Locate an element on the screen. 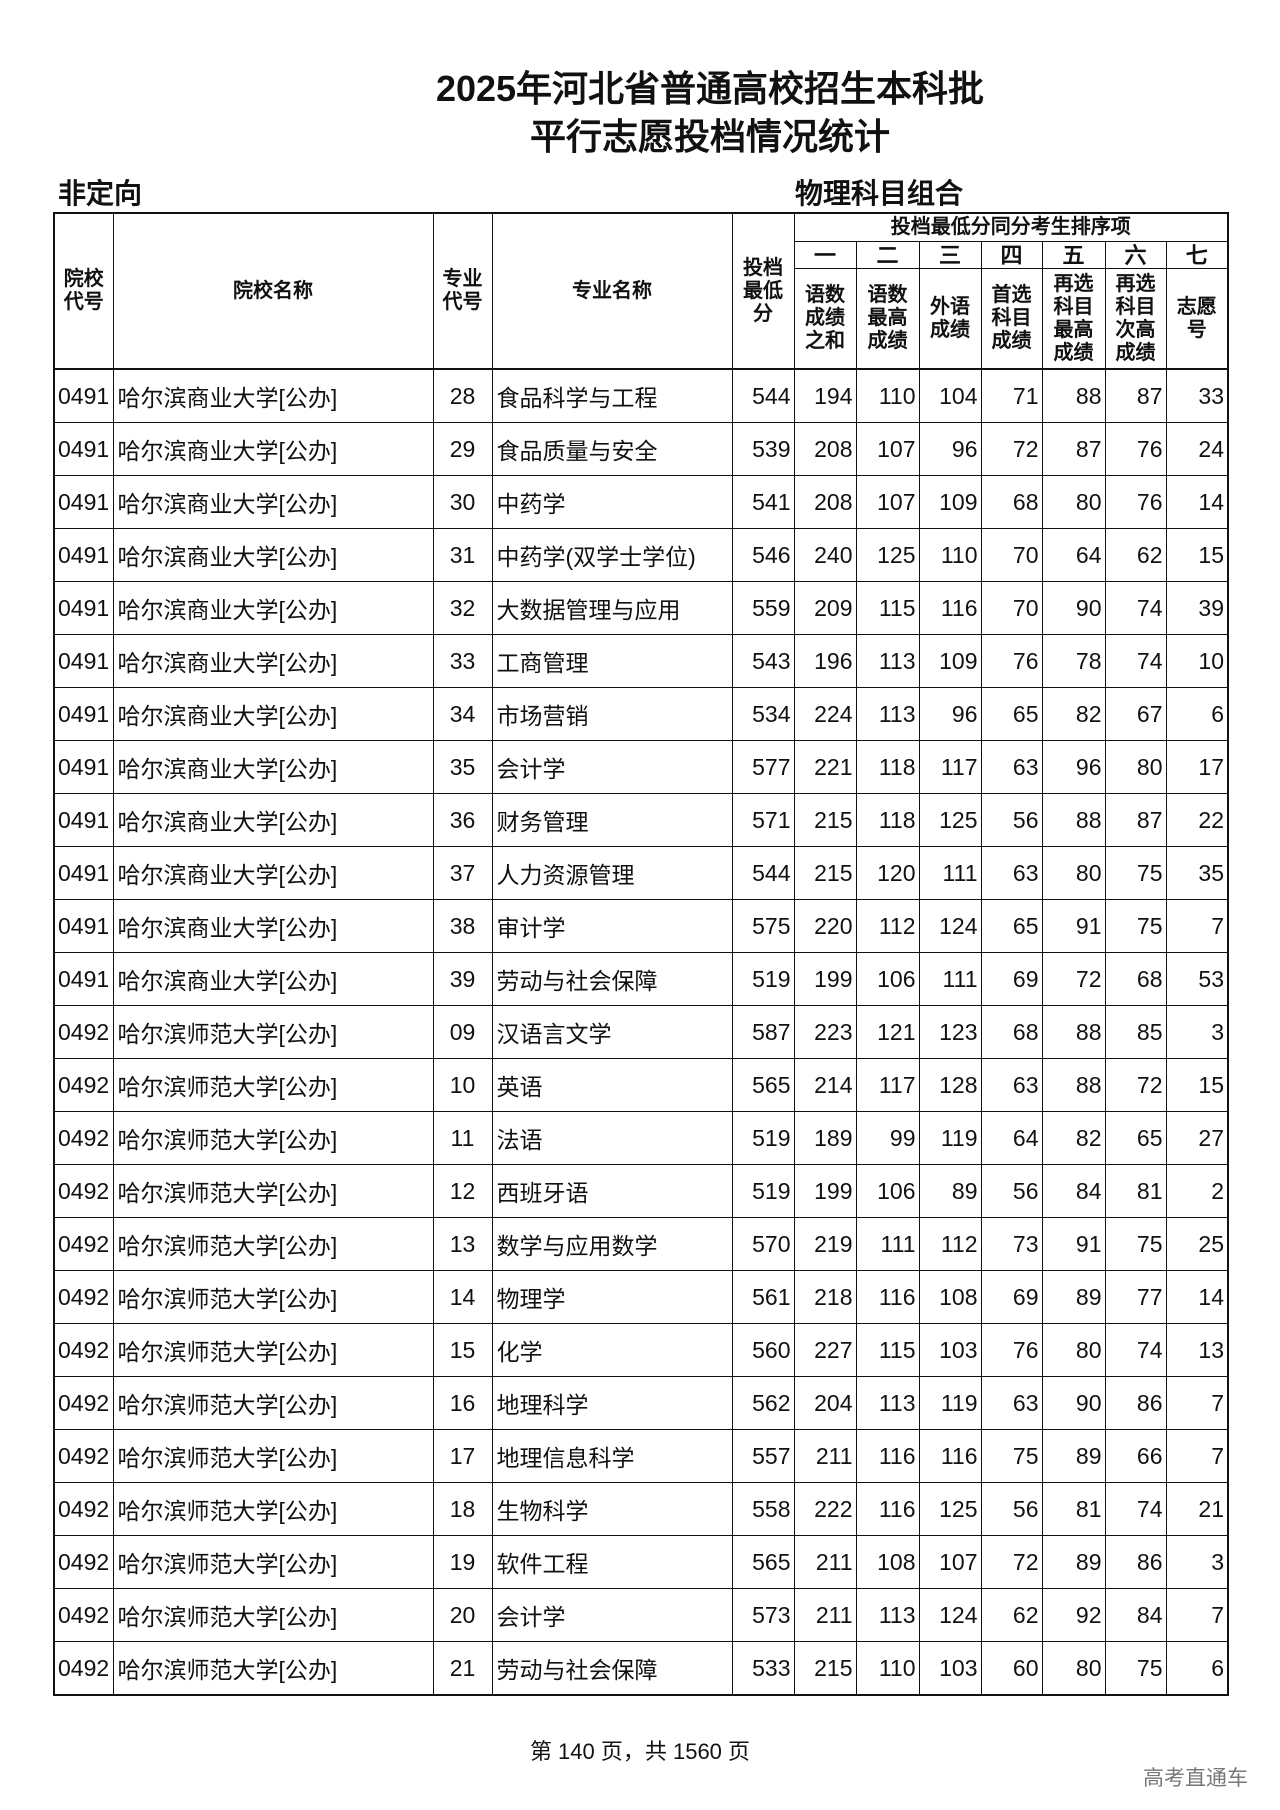 Image resolution: width=1280 pixels, height=1810 pixels. cell-preference-no: 25 is located at coordinates (1197, 1244).